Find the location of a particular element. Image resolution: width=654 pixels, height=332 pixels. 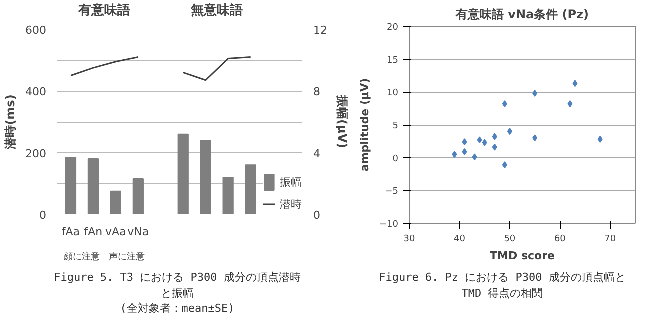

x-tick-label: vNa is located at coordinates (139, 232).